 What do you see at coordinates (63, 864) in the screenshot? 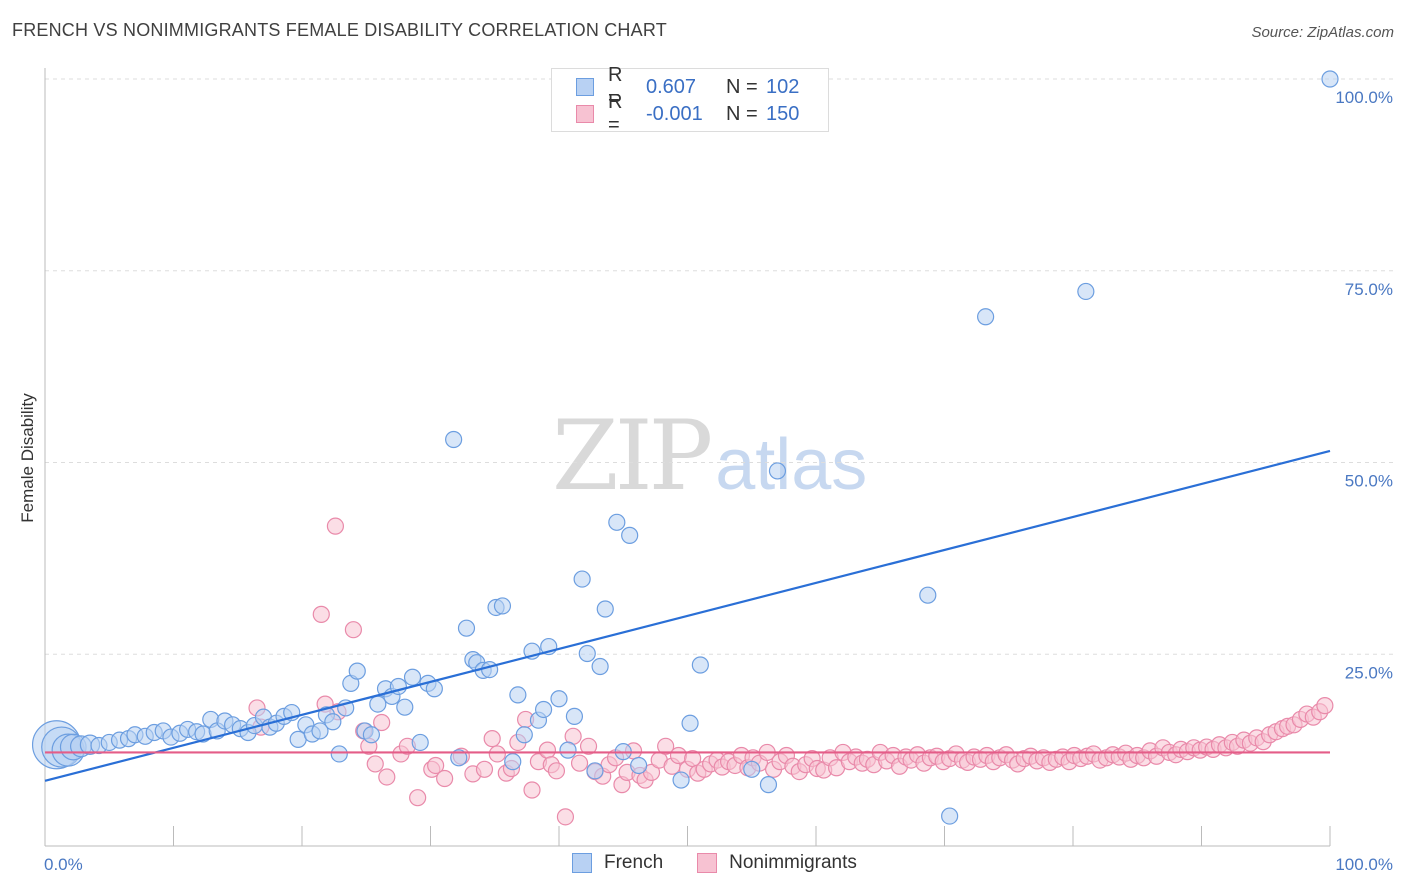
I see `x-tick-label: 0.0%` at bounding box center [63, 864].